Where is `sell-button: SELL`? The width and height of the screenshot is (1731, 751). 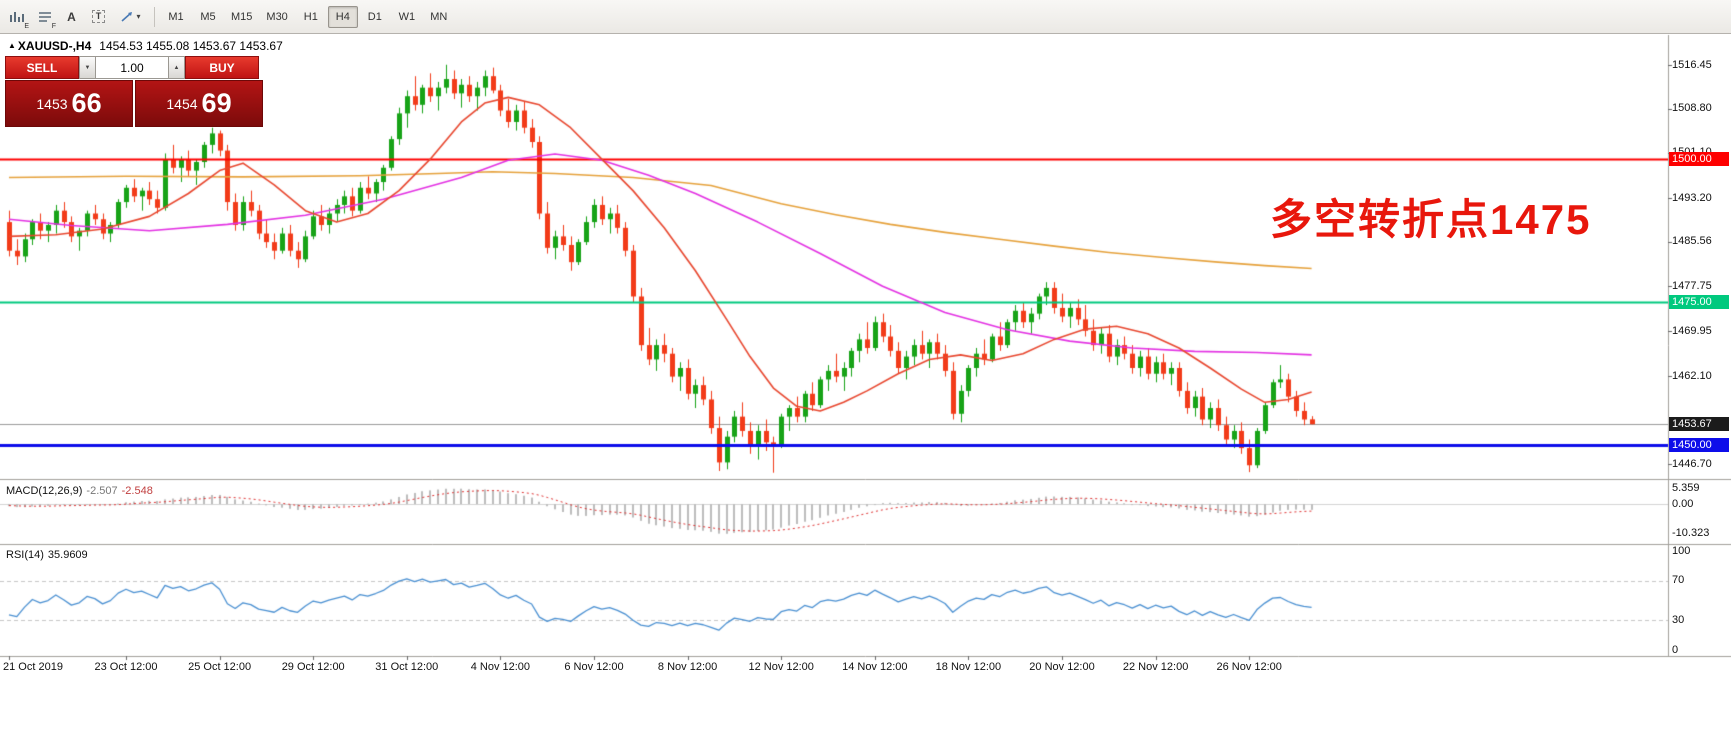
sell-button: SELL is located at coordinates (42, 67).